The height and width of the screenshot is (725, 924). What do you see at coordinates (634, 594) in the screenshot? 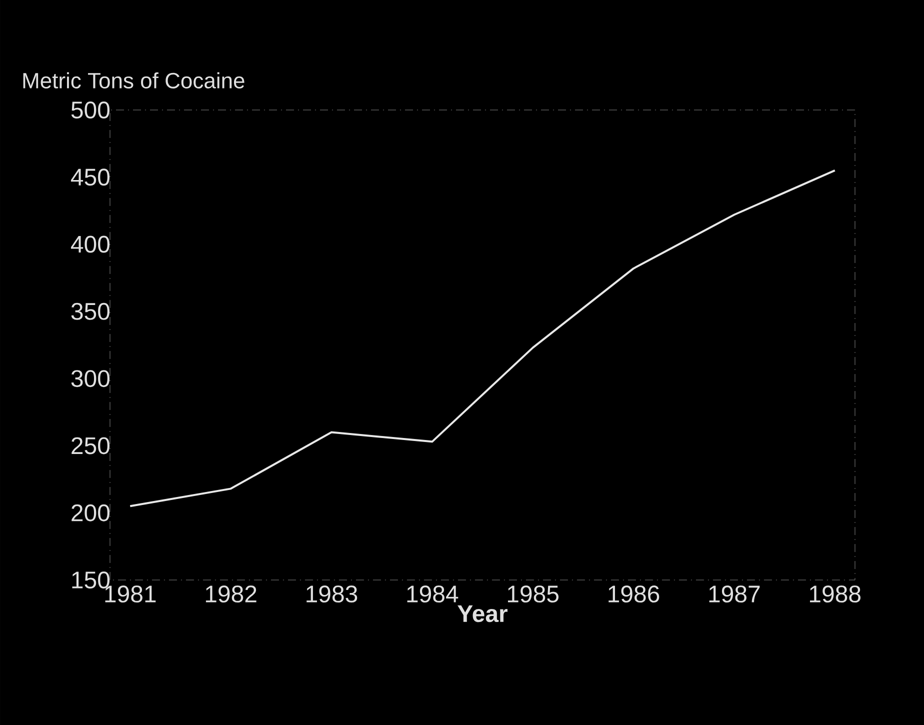
I see `x-tick-label: 1986` at bounding box center [634, 594].